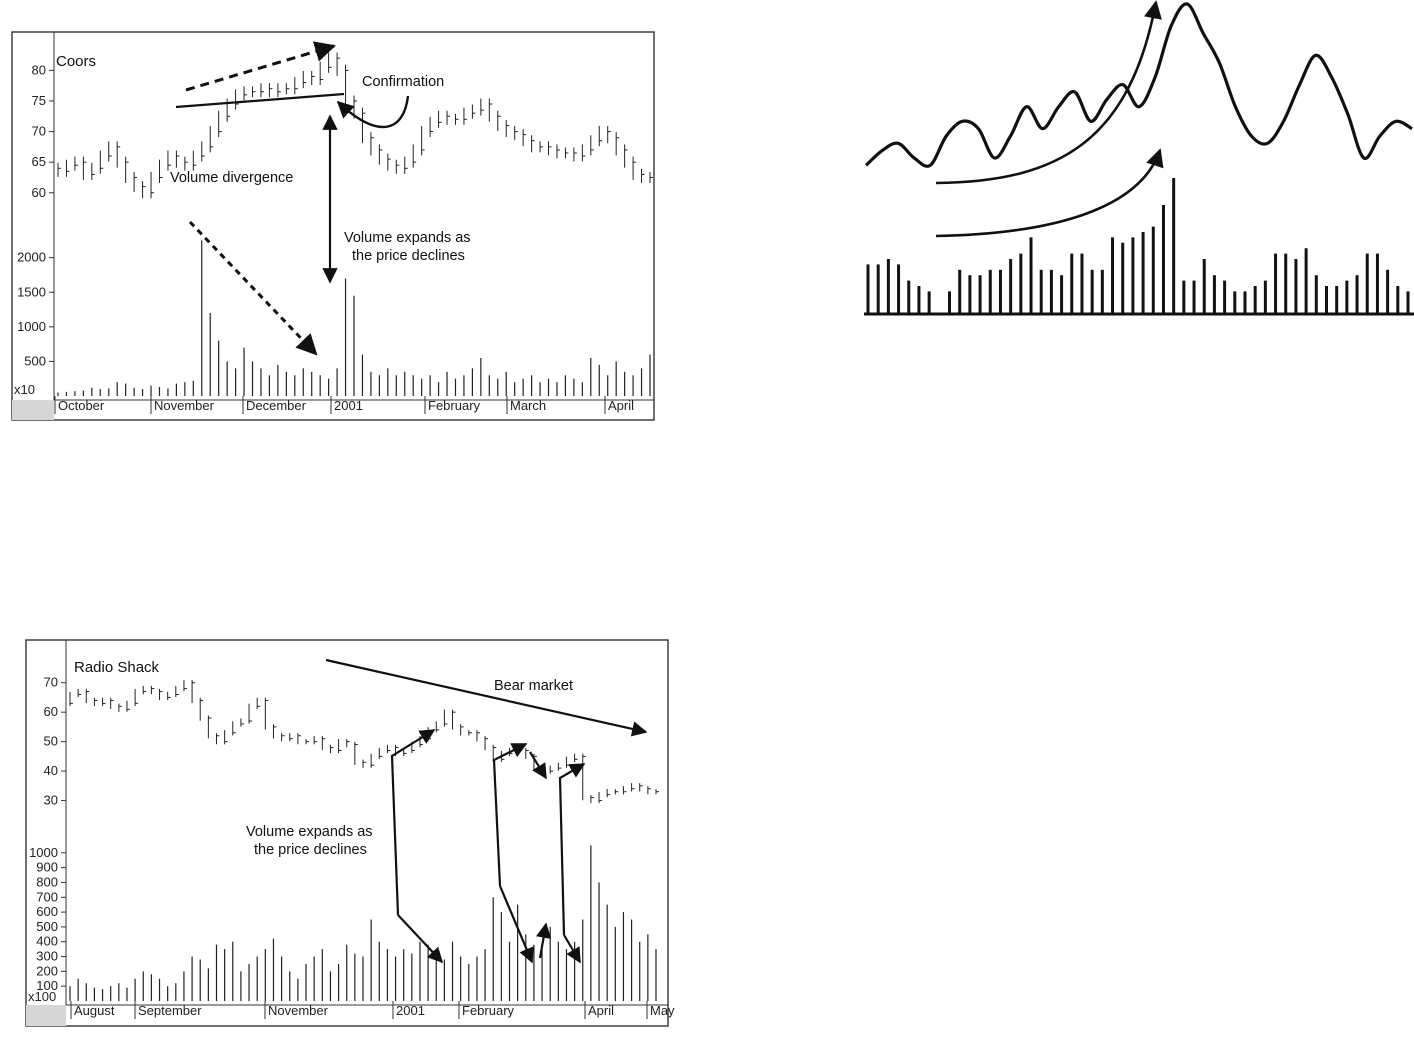 The image size is (1414, 1038). Describe the element at coordinates (420, 939) in the screenshot. I see `rs-connector-arrow-1-down` at that location.